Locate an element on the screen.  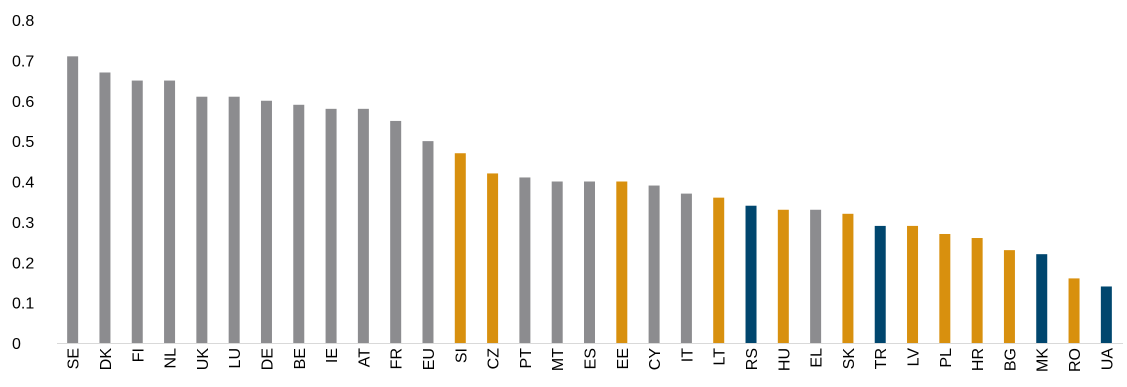
bar-bg is located at coordinates (1009, 296).